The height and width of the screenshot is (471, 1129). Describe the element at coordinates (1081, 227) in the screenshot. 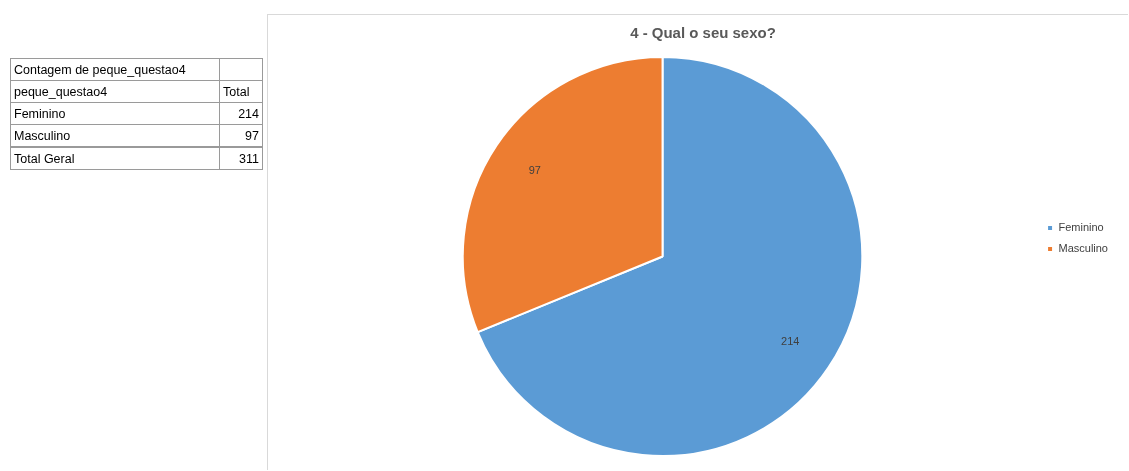

I see `legend-label: Feminino` at that location.